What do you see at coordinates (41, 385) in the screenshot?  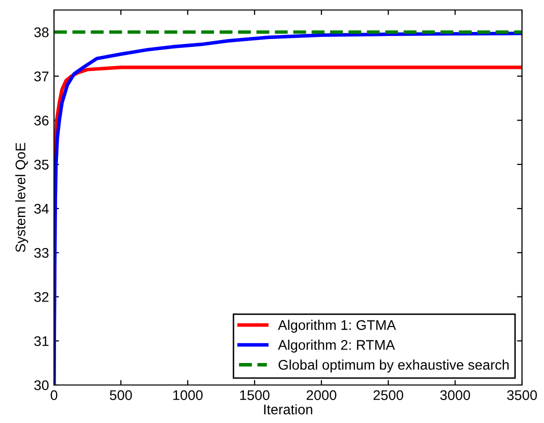 I see `y-tick-label: 30` at bounding box center [41, 385].